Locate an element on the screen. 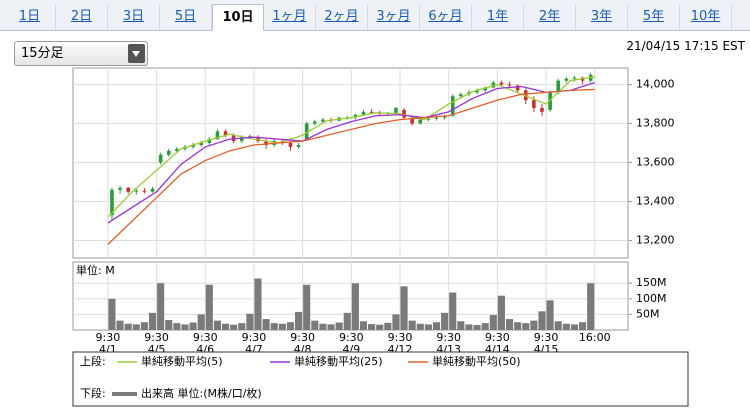  range-tab: 1ヶ月 is located at coordinates (290, 17).